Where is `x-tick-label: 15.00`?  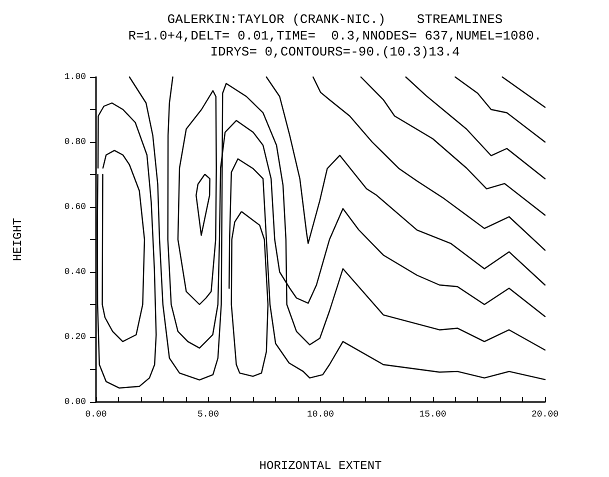
x-tick-label: 15.00 is located at coordinates (432, 415).